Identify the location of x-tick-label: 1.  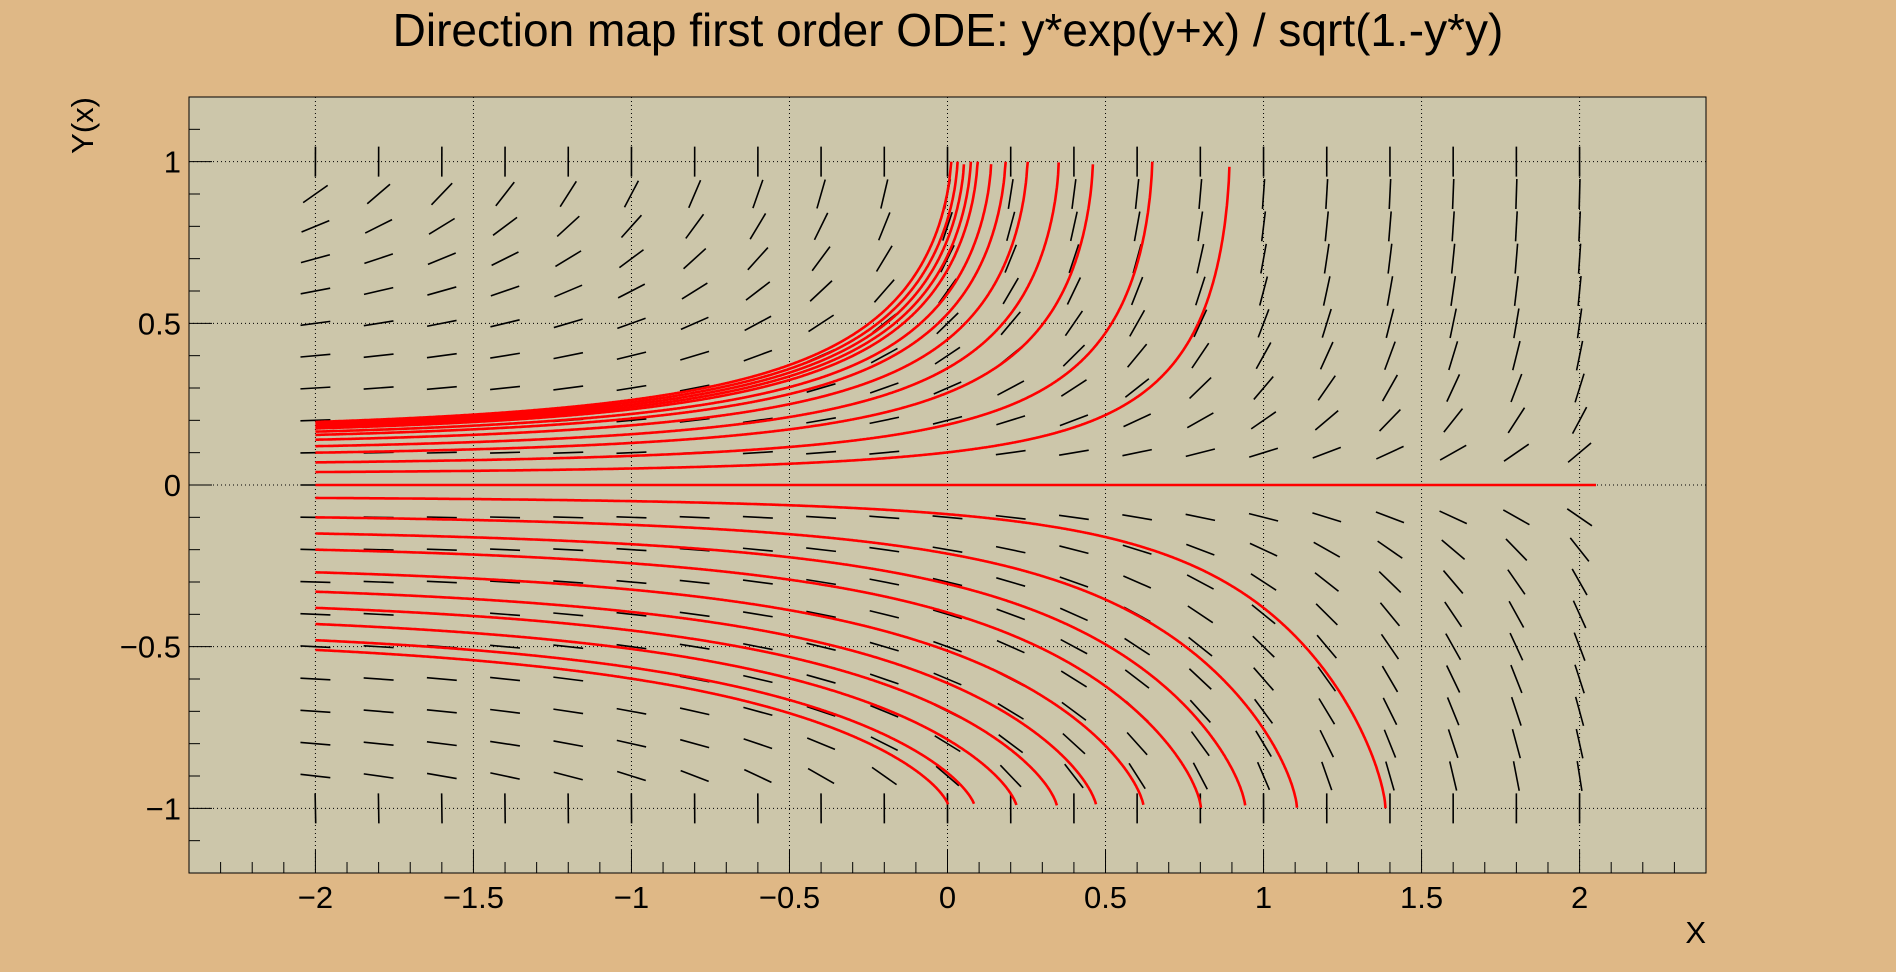
(1263, 897).